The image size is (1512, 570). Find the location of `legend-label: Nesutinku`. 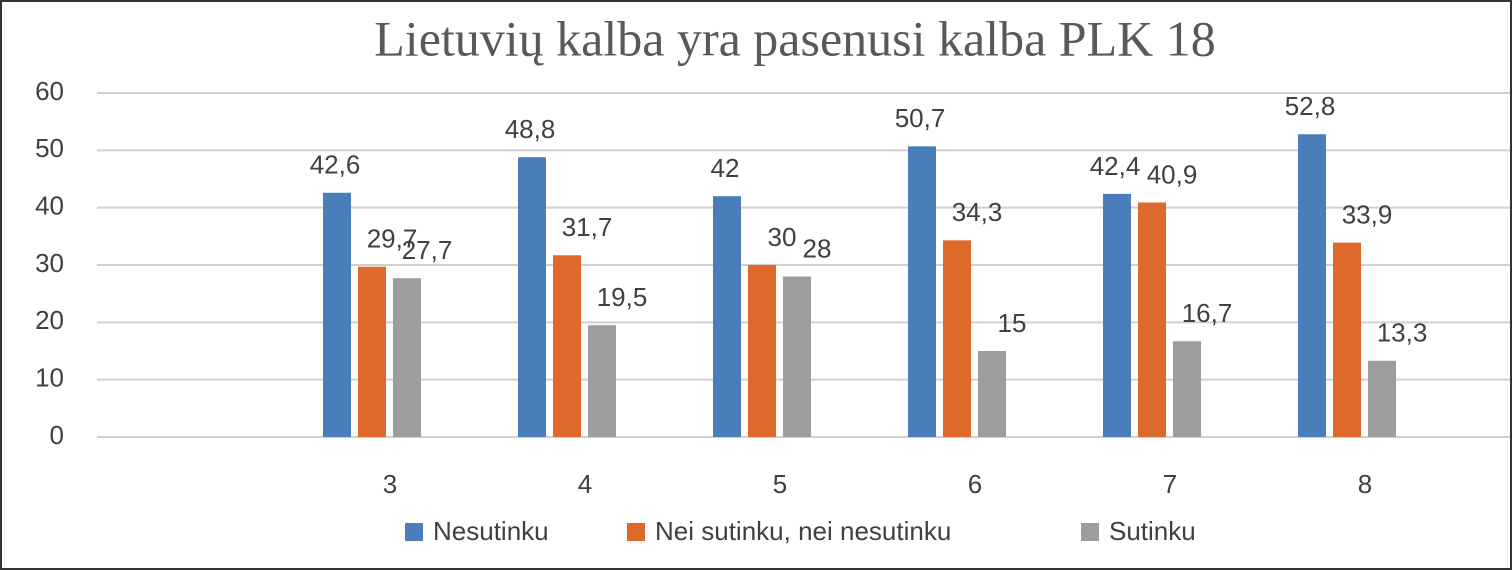

legend-label: Nesutinku is located at coordinates (491, 531).